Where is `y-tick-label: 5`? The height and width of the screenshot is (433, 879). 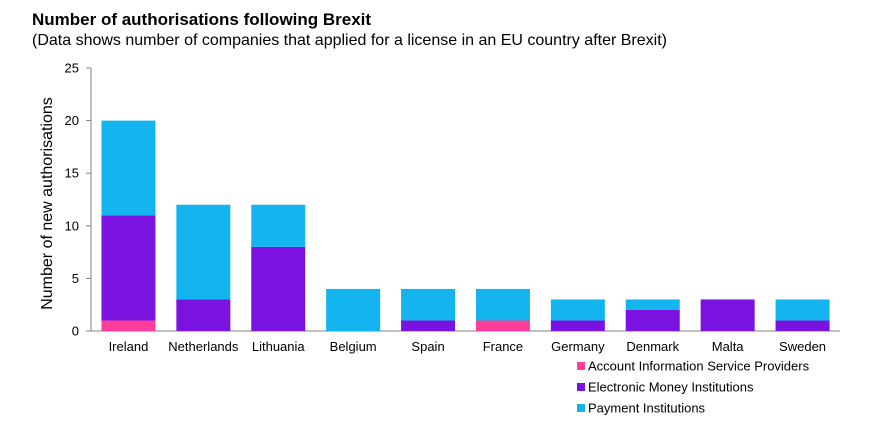 y-tick-label: 5 is located at coordinates (75, 278).